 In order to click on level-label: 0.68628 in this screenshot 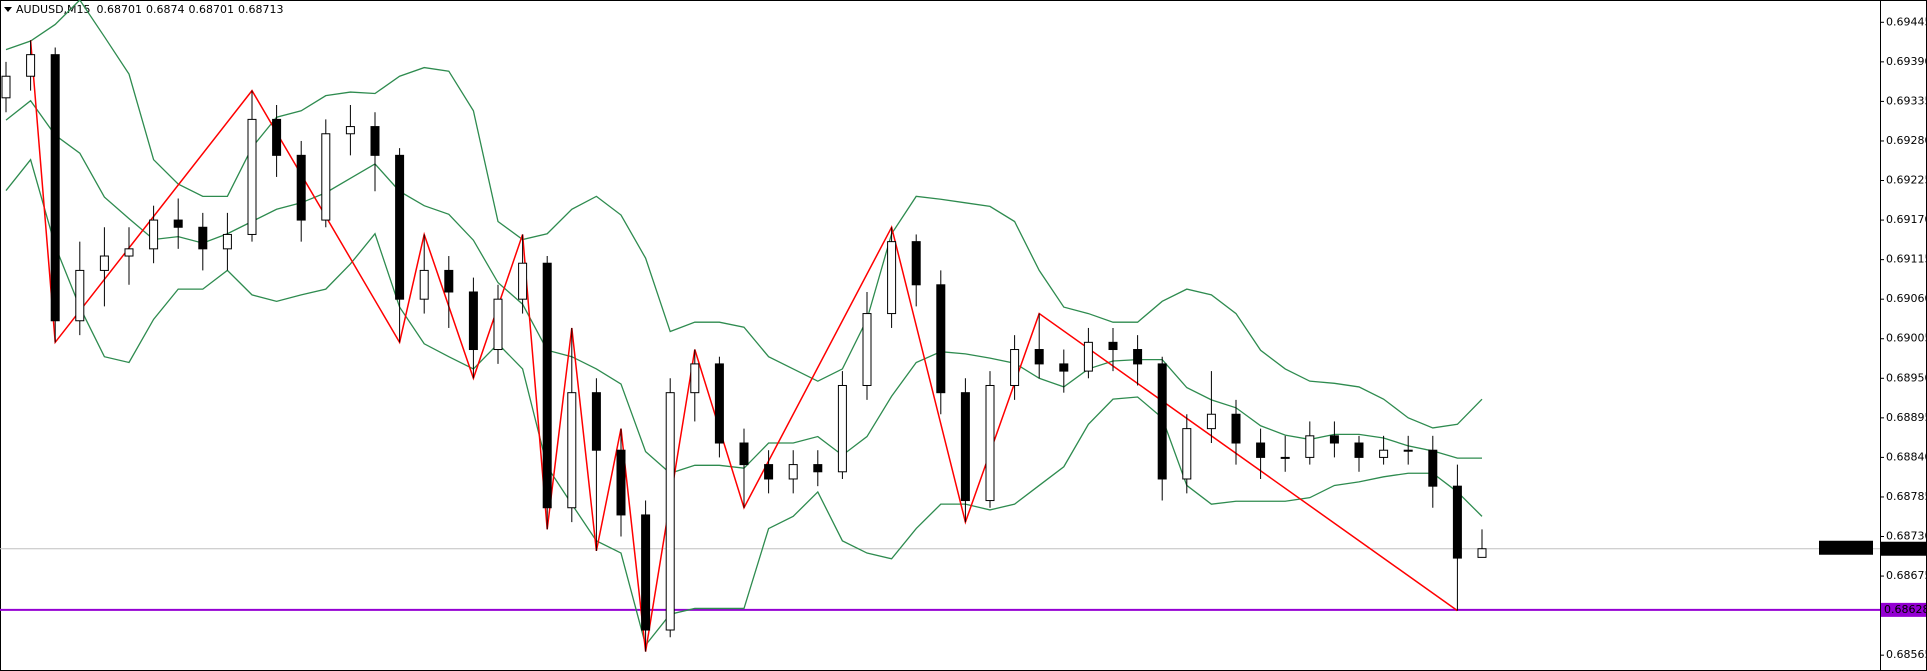, I will do `click(1905, 609)`.